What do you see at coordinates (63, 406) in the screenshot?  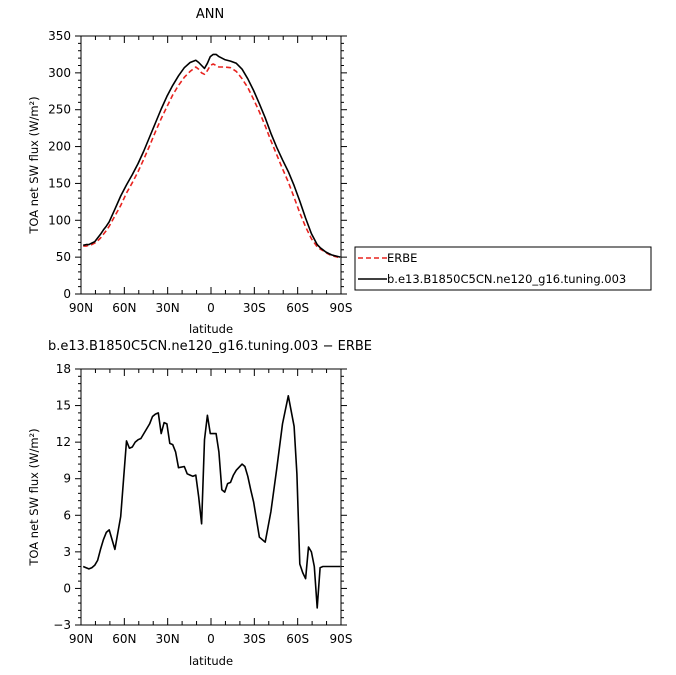 I see `y-tick-label: 15` at bounding box center [63, 406].